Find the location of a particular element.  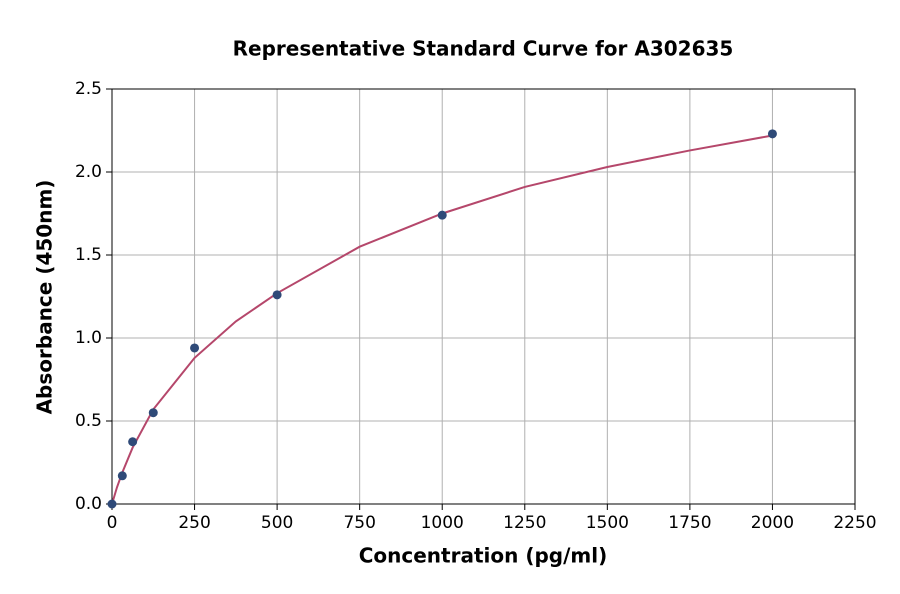

x-tick-label: 2000 is located at coordinates (772, 523).